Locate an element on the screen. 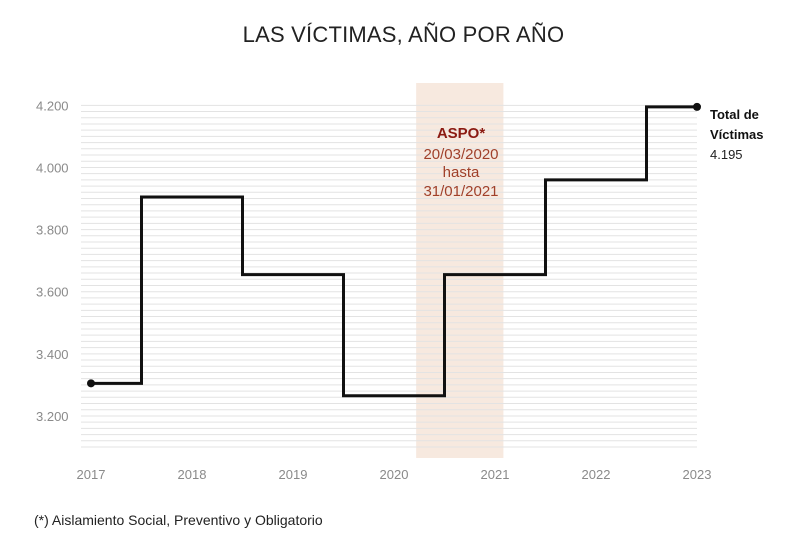 The image size is (807, 535). y-tick-label: 3.600 is located at coordinates (52, 292).